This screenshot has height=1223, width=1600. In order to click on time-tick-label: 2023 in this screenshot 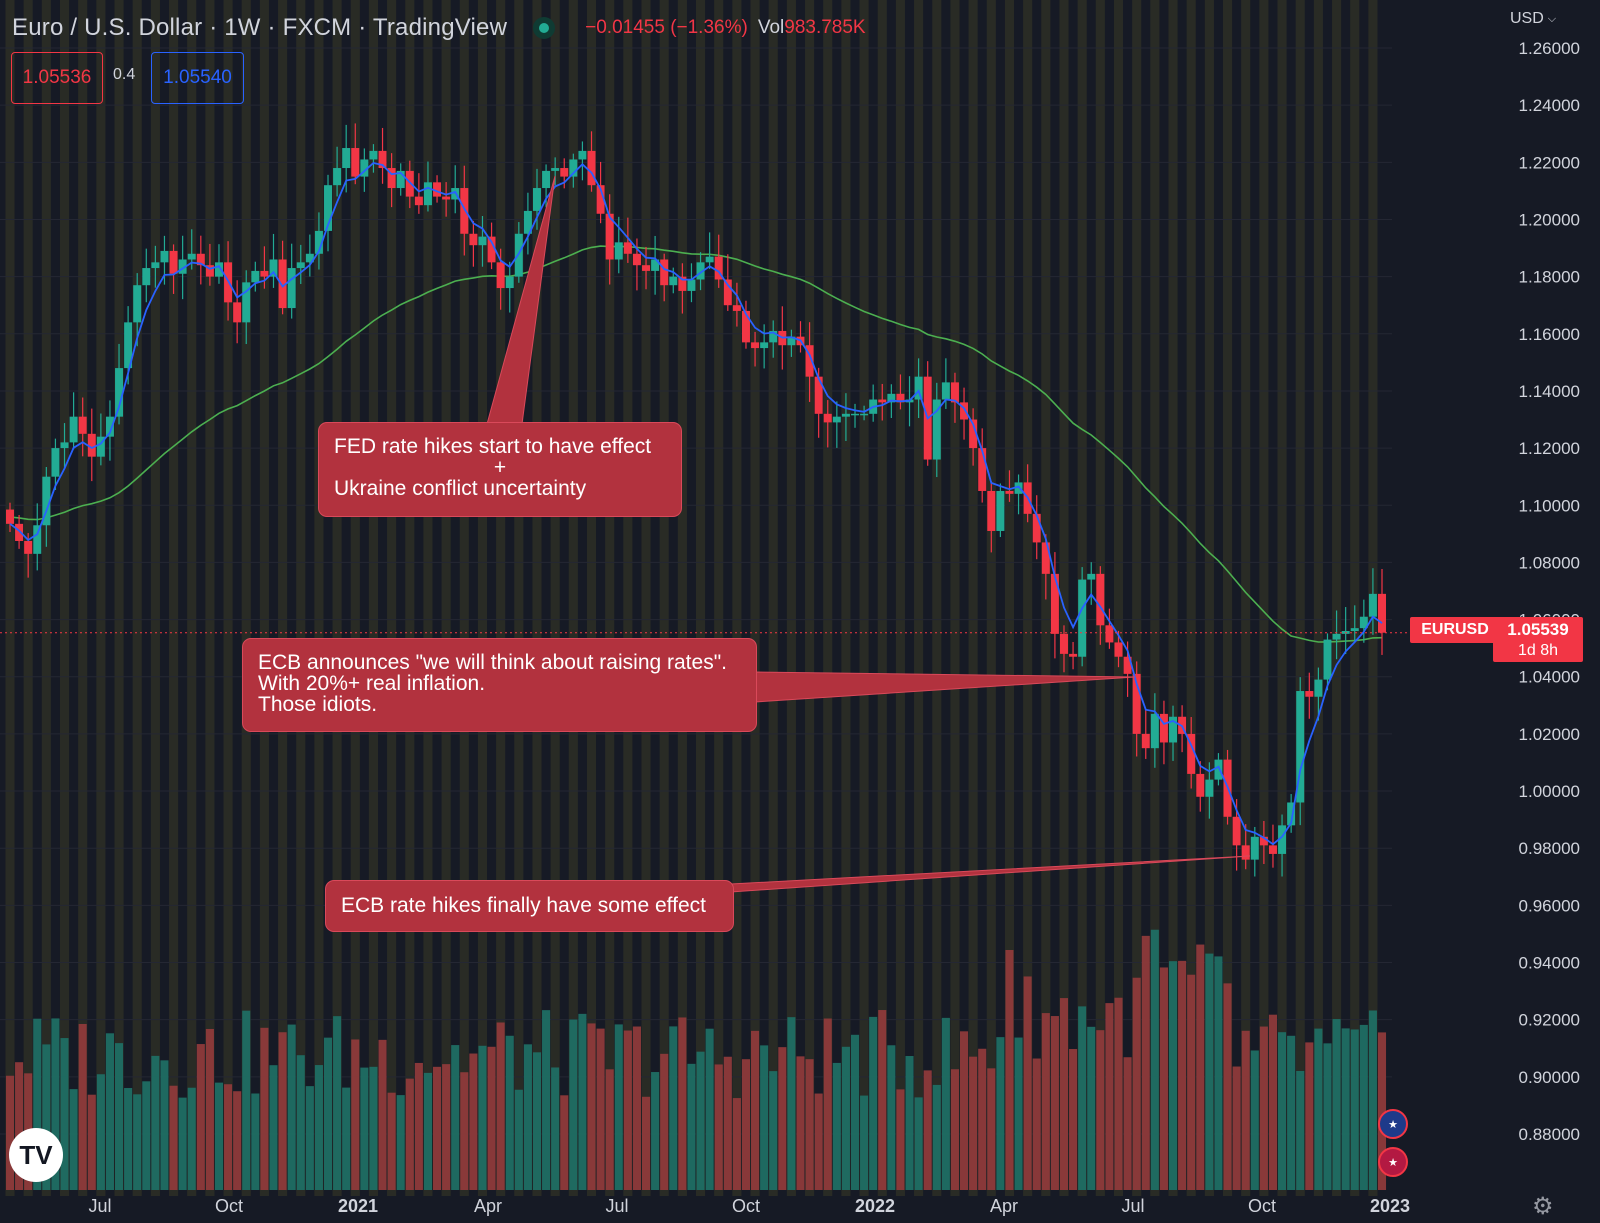, I will do `click(1390, 1206)`.